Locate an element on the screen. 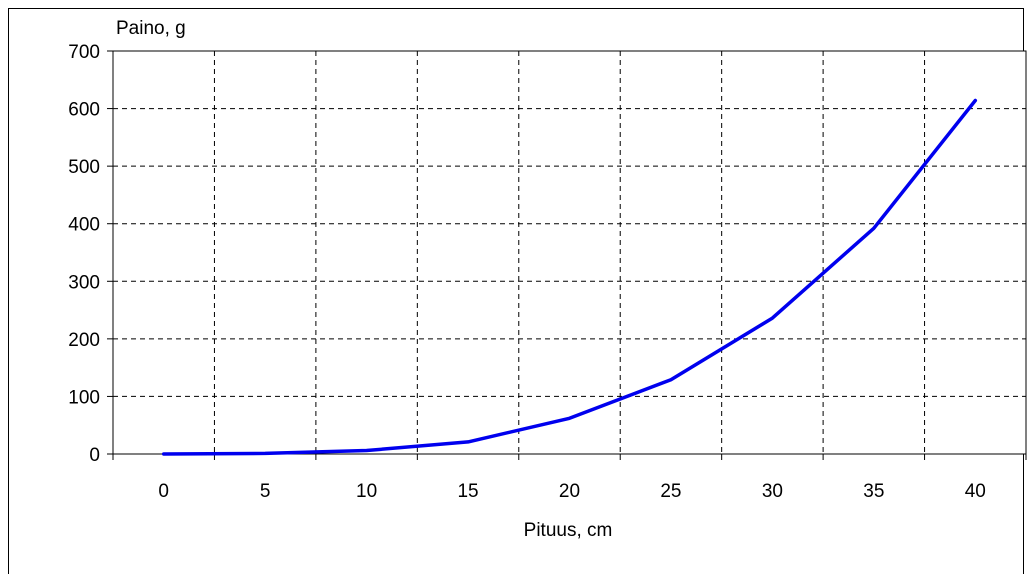 This screenshot has height=574, width=1035. x-axis-title: Pituus, cm is located at coordinates (568, 530).